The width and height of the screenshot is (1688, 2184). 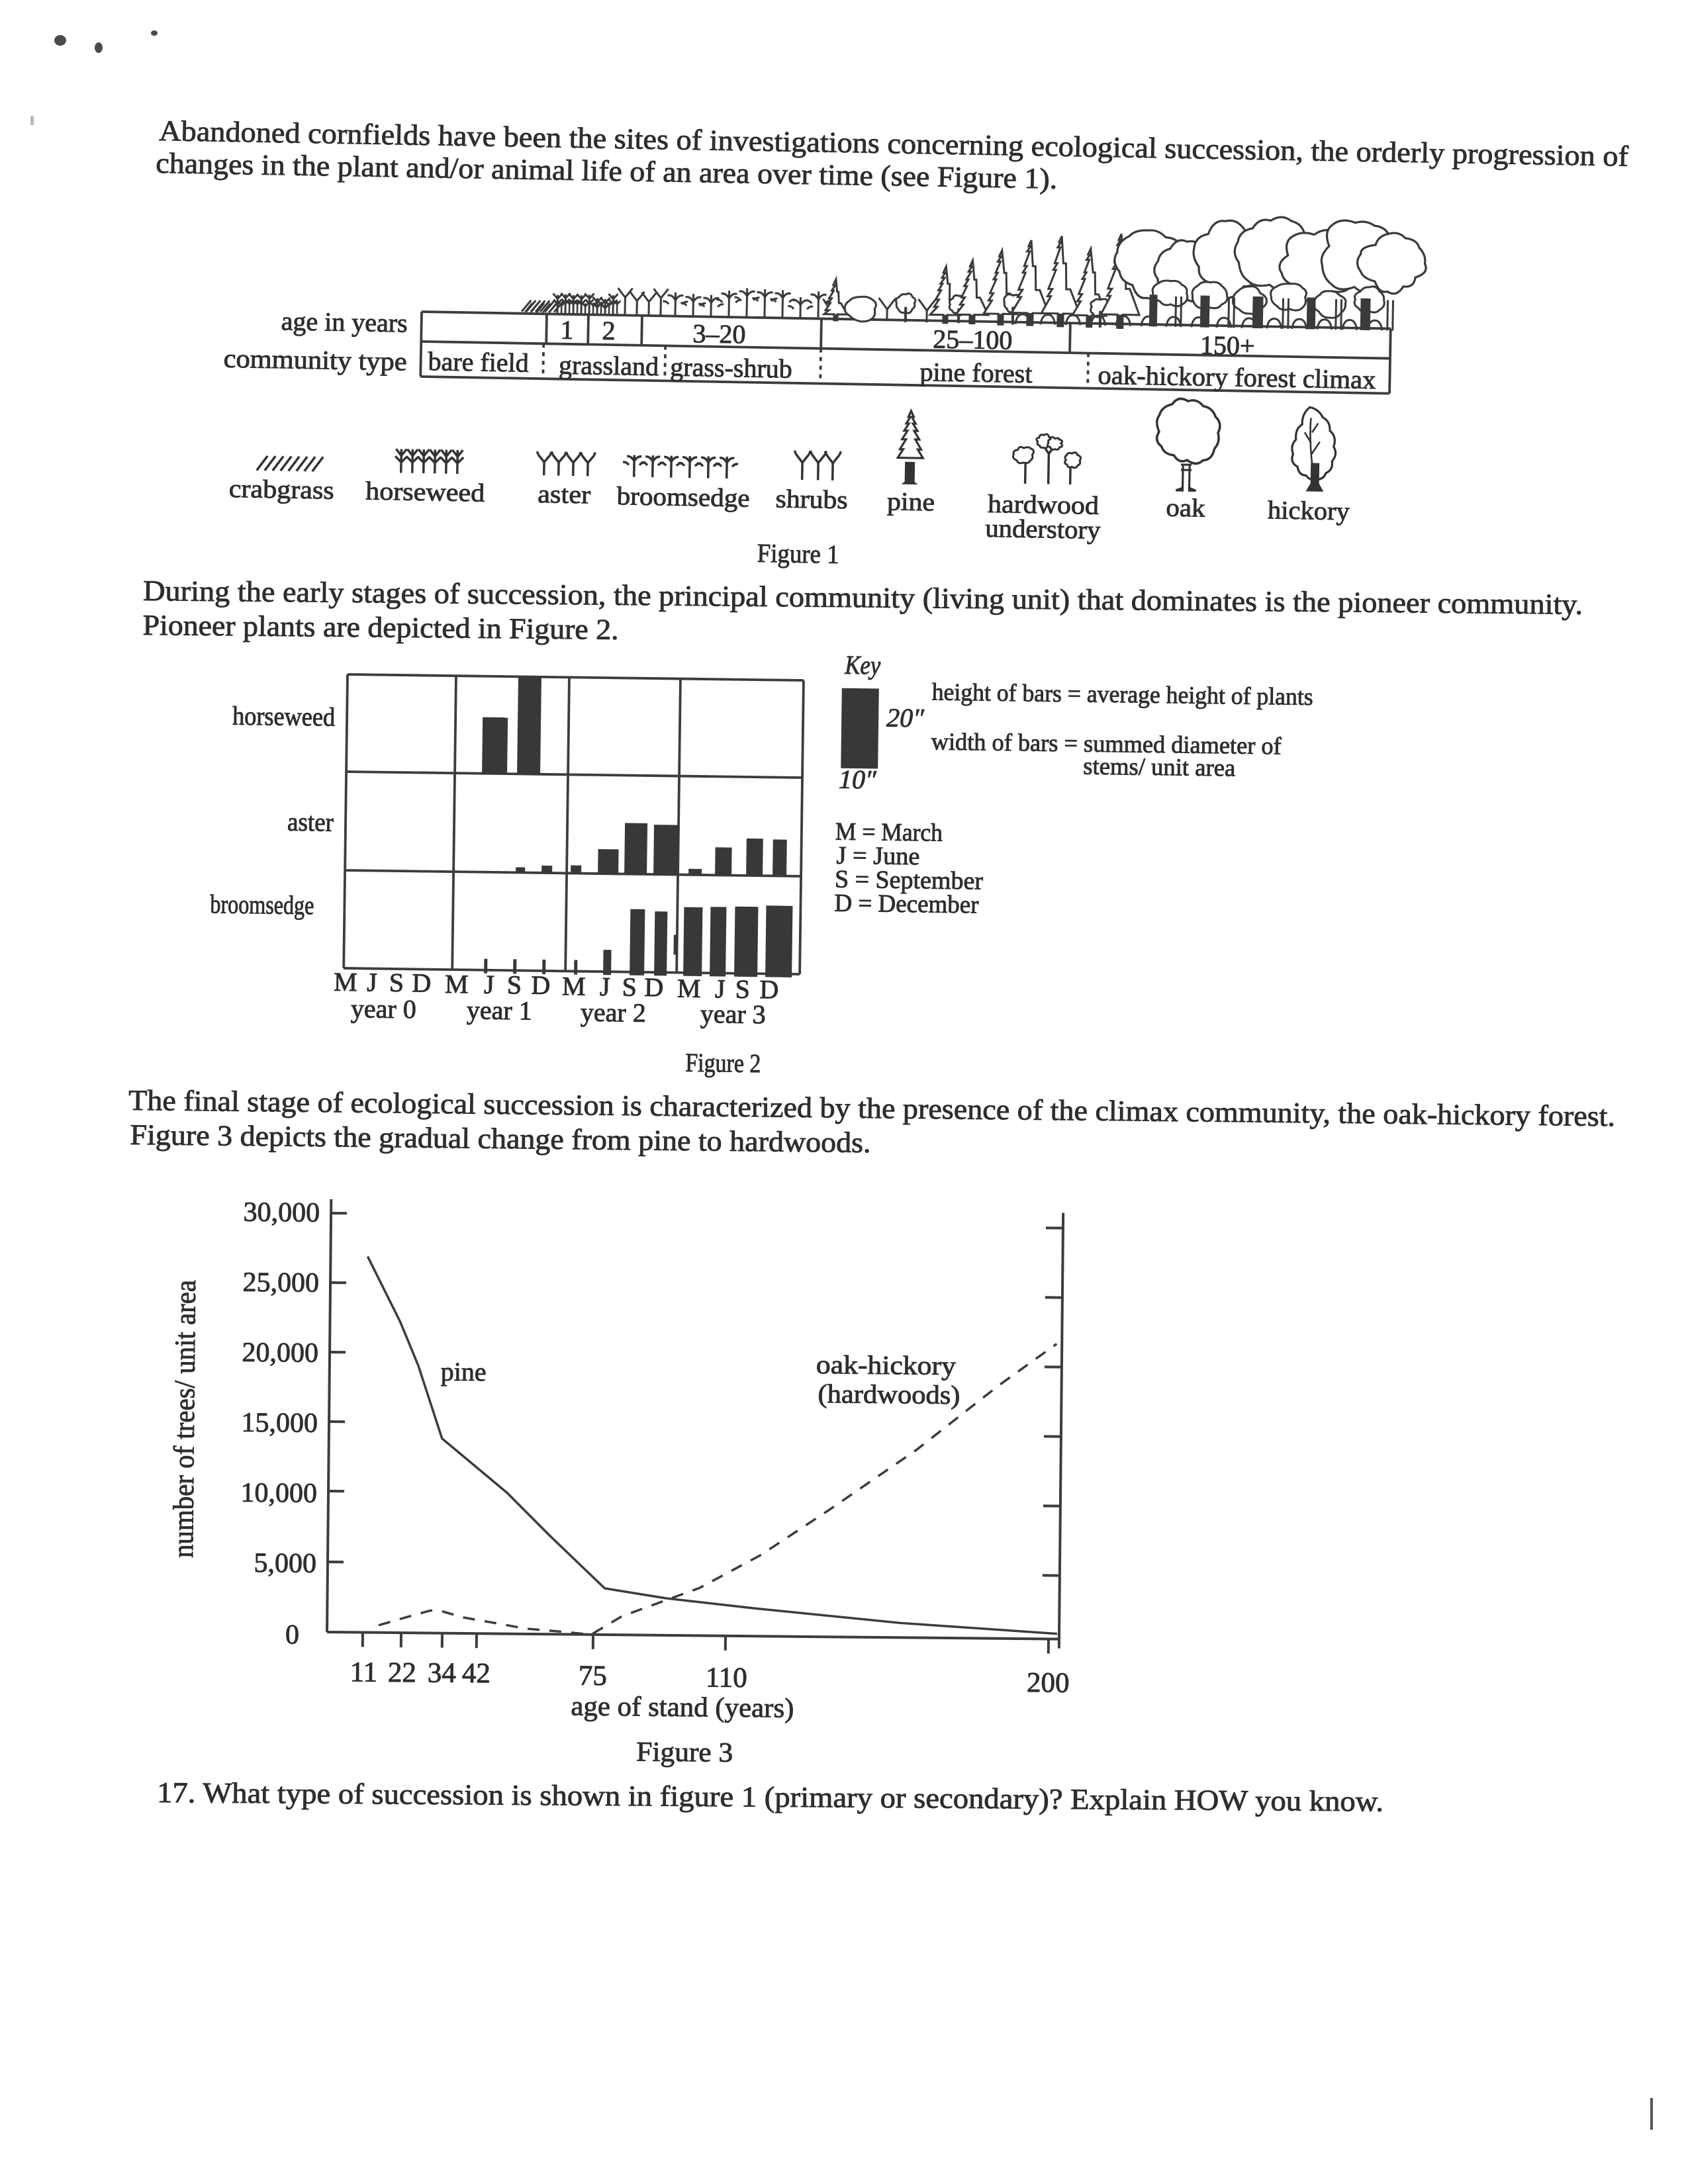 What do you see at coordinates (280, 1353) in the screenshot?
I see `svg-text: 20,000` at bounding box center [280, 1353].